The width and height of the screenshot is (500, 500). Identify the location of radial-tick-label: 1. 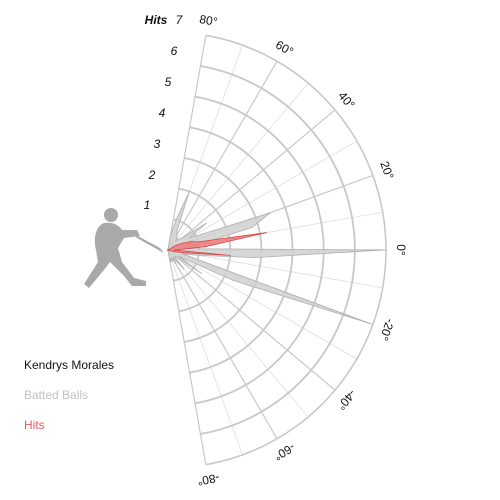
(147, 205).